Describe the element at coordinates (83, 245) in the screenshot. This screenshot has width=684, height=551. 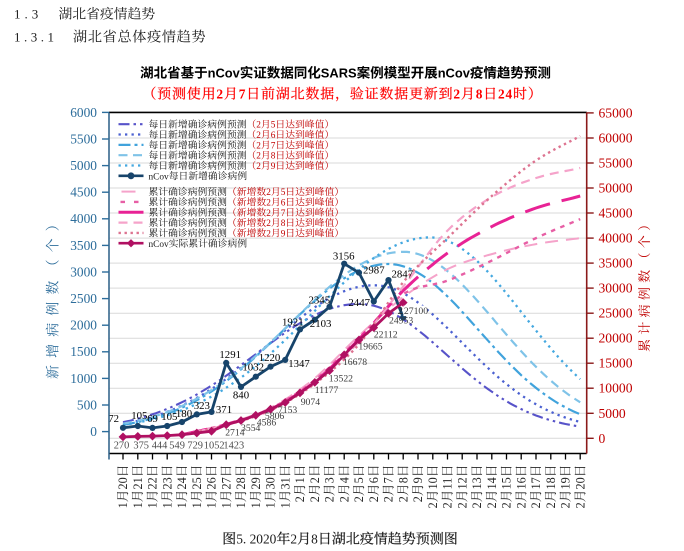
I see `svg-text: 3500` at that location.